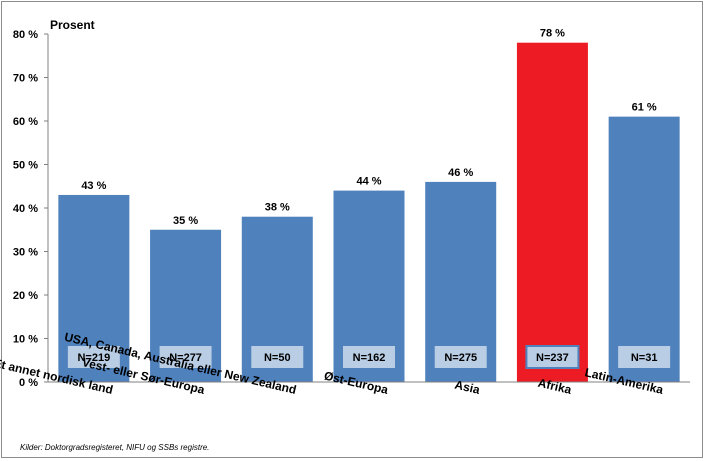  What do you see at coordinates (25, 79) in the screenshot?
I see `y-tick-label: 70 %` at bounding box center [25, 79].